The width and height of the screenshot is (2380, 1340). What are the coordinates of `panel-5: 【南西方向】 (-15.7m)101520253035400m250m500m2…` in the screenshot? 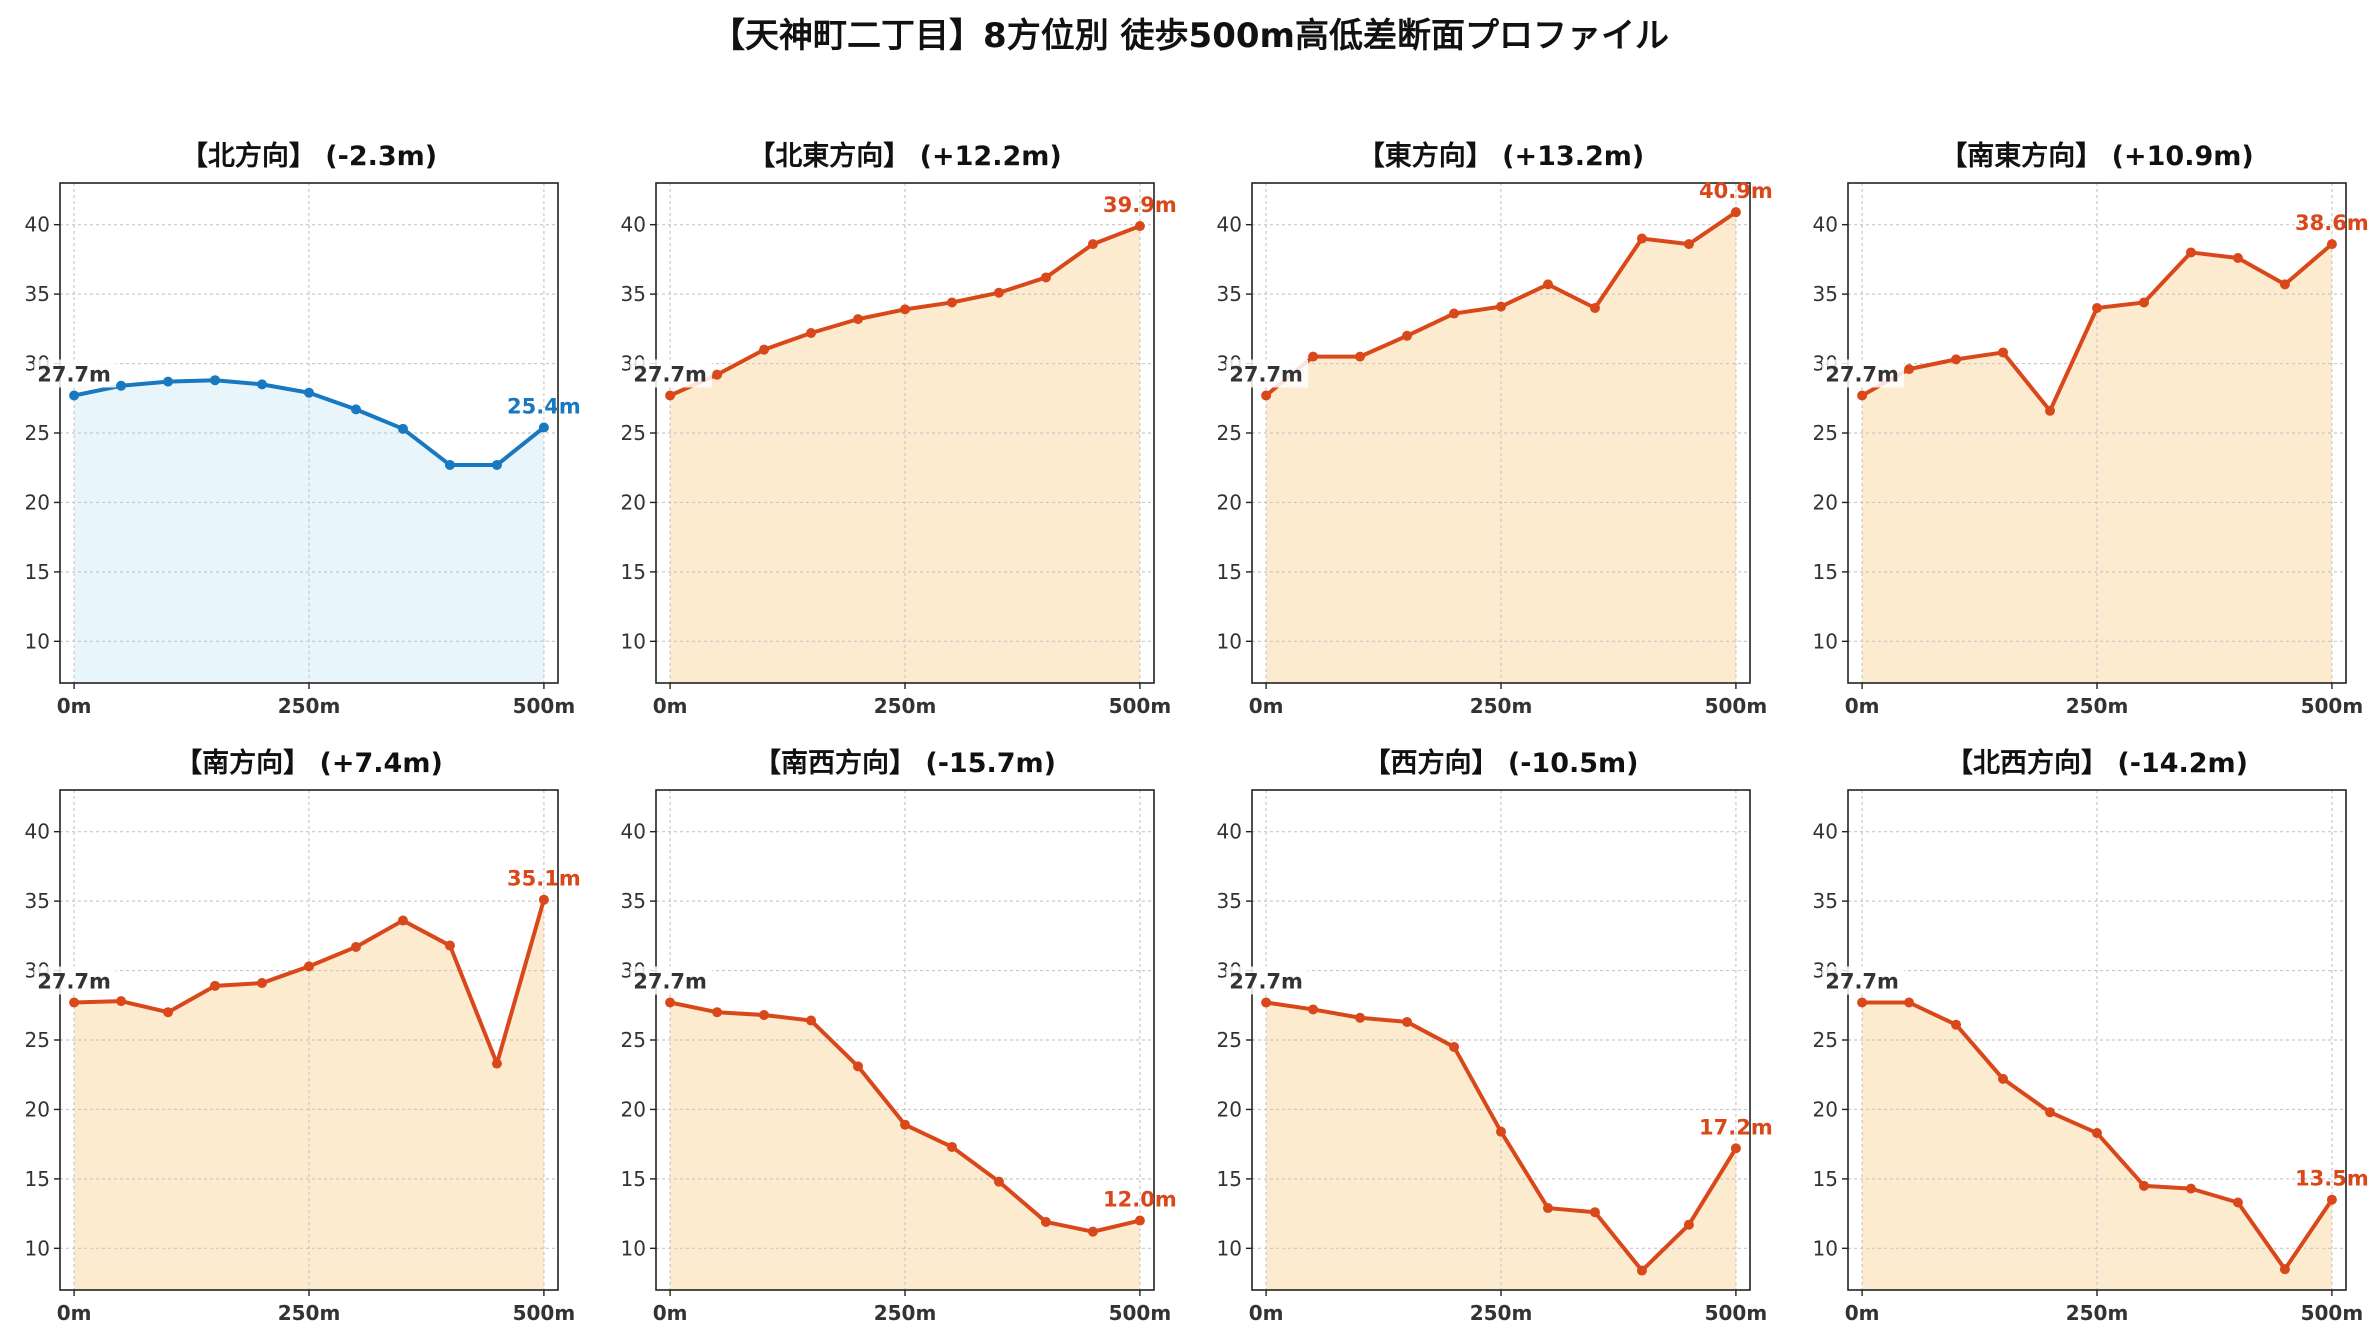 It's located at (899, 1036).